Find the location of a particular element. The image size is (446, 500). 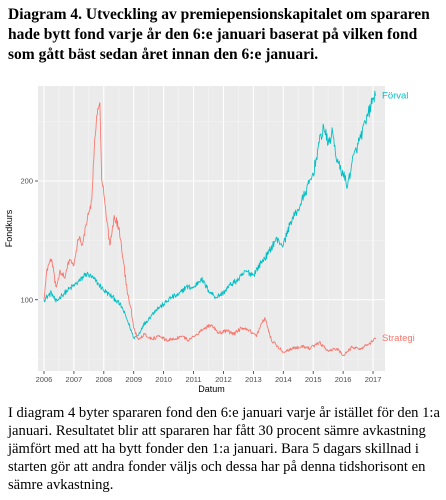

x-tick-label: 2009 is located at coordinates (133, 379).